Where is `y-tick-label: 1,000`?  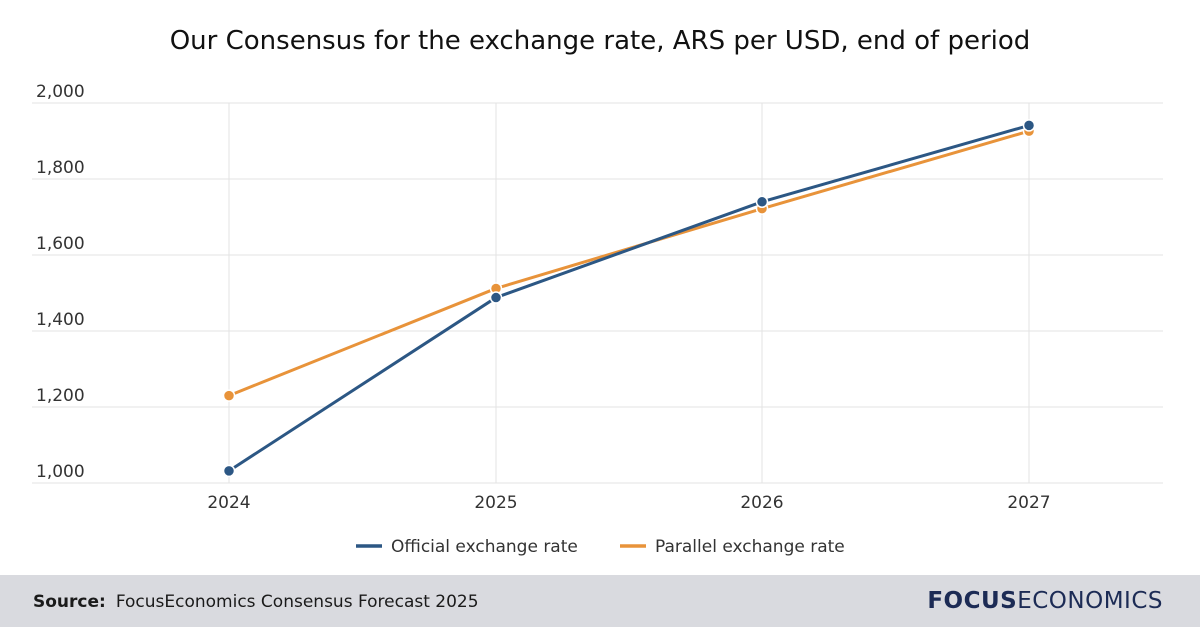
y-tick-label: 1,000 is located at coordinates (60, 472).